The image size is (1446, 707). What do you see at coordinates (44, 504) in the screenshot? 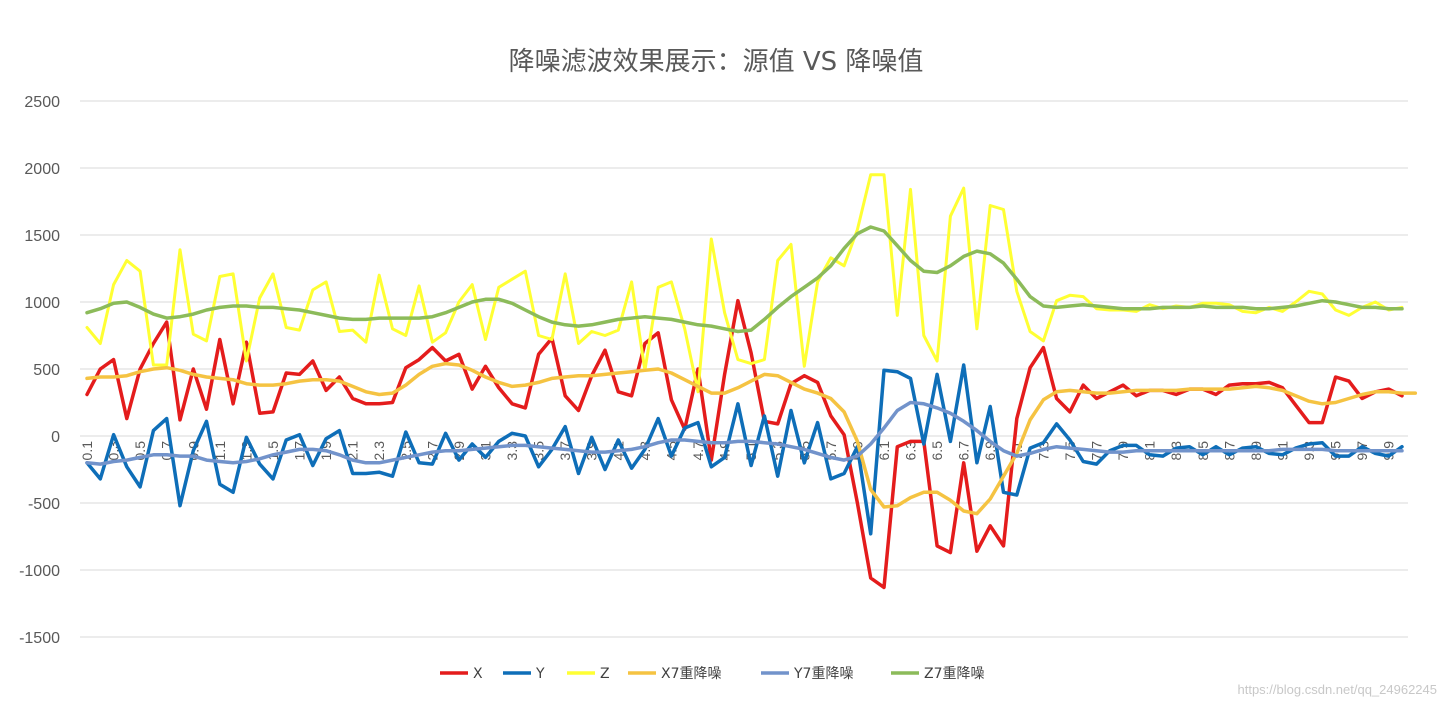
I see `y-tick-label: -500` at bounding box center [44, 504].